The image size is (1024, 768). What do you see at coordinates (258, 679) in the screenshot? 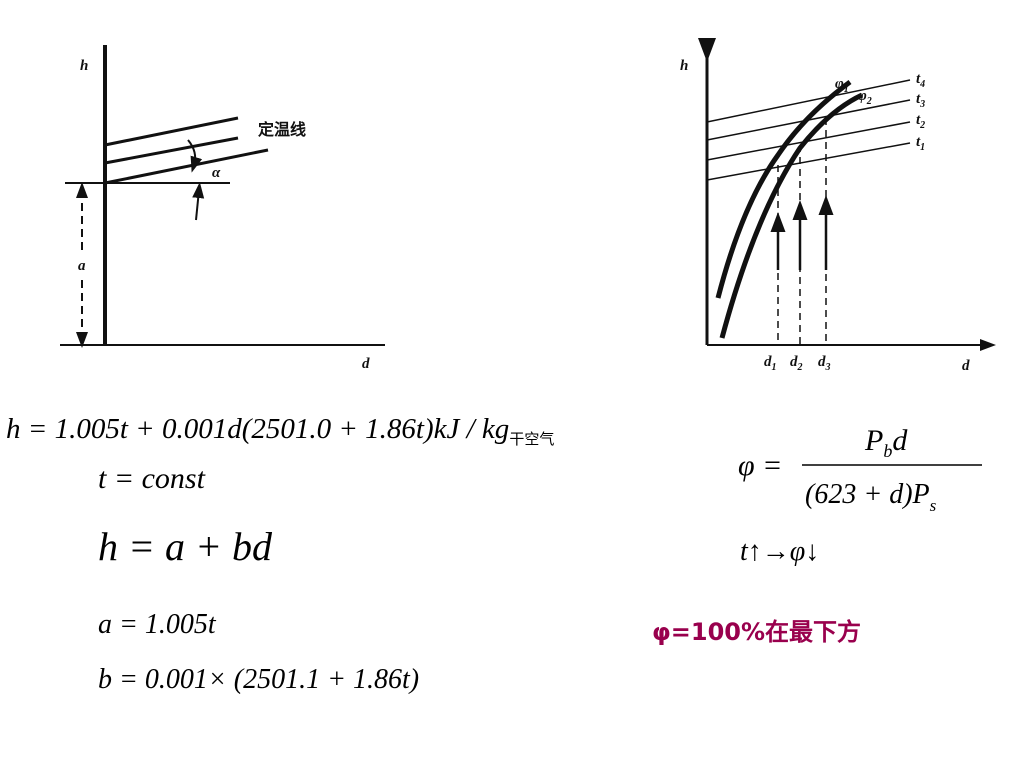
I see `equation: b = 0.001× (2501.1 + 1.86t)` at bounding box center [258, 679].